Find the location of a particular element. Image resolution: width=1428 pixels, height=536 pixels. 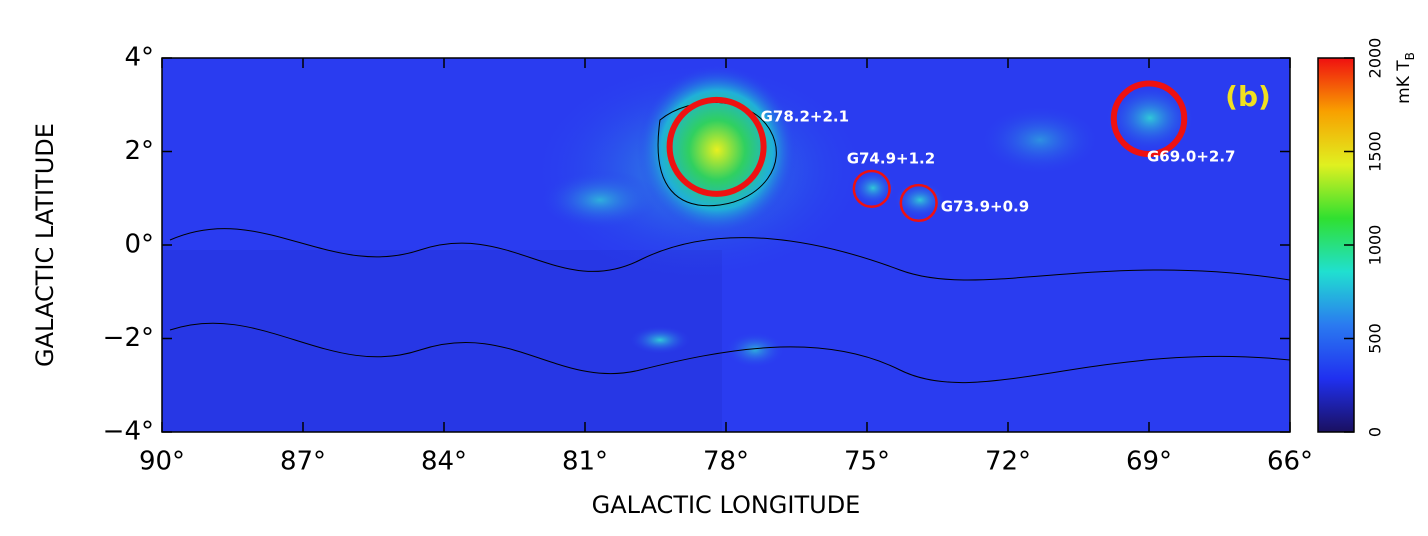

x-tick-label: 78° is located at coordinates (726, 462).